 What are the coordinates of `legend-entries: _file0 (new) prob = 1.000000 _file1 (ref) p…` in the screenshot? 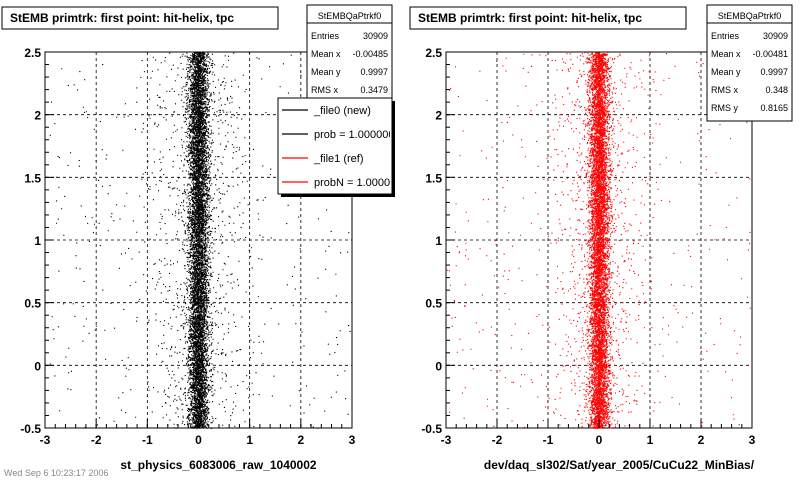 It's located at (342, 147).